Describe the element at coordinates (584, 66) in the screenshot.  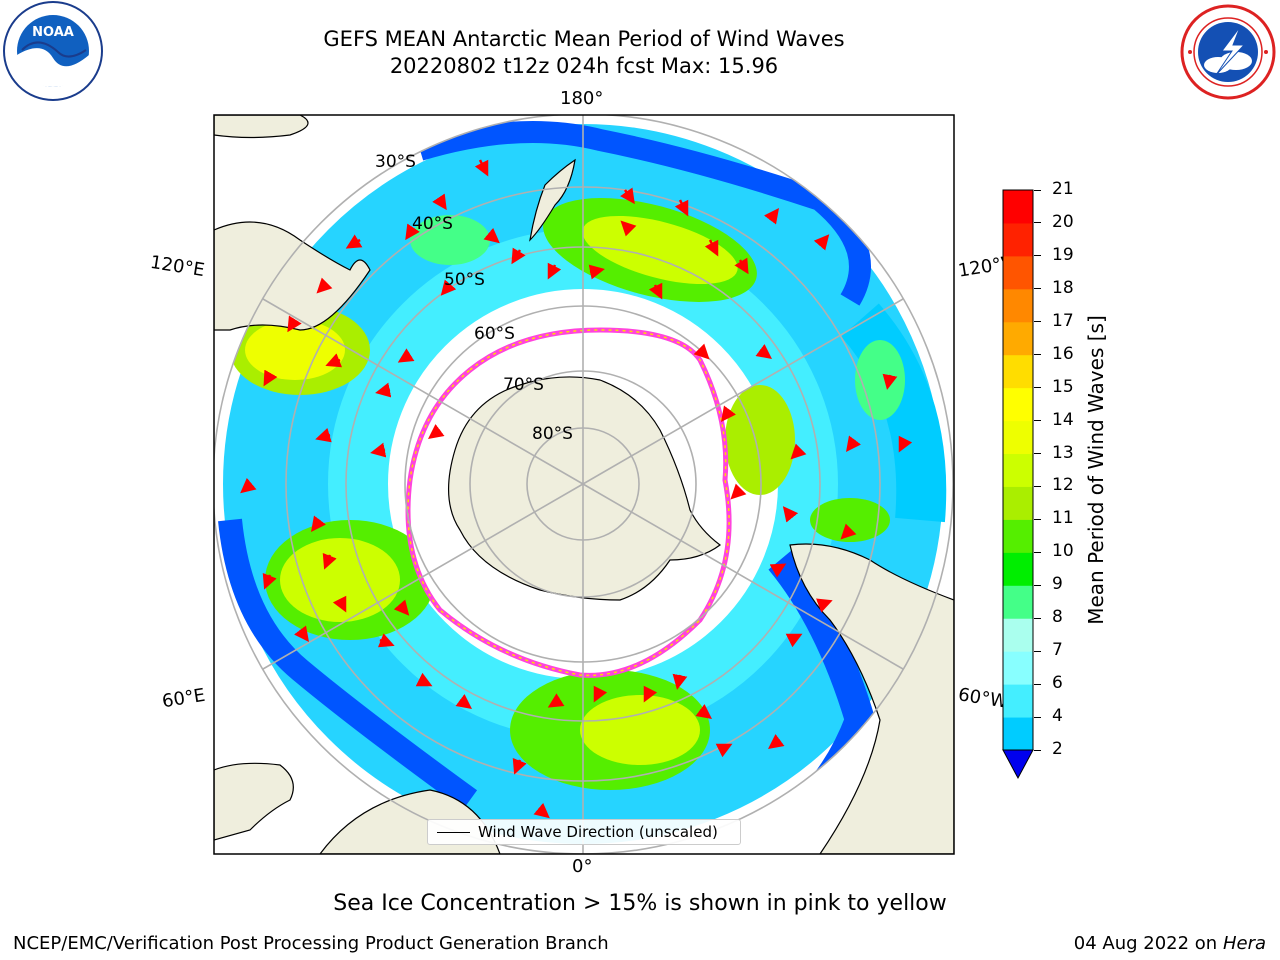
I see `chart-subtitle: 20220802 t12z 024h fcst Max: 15.96` at that location.